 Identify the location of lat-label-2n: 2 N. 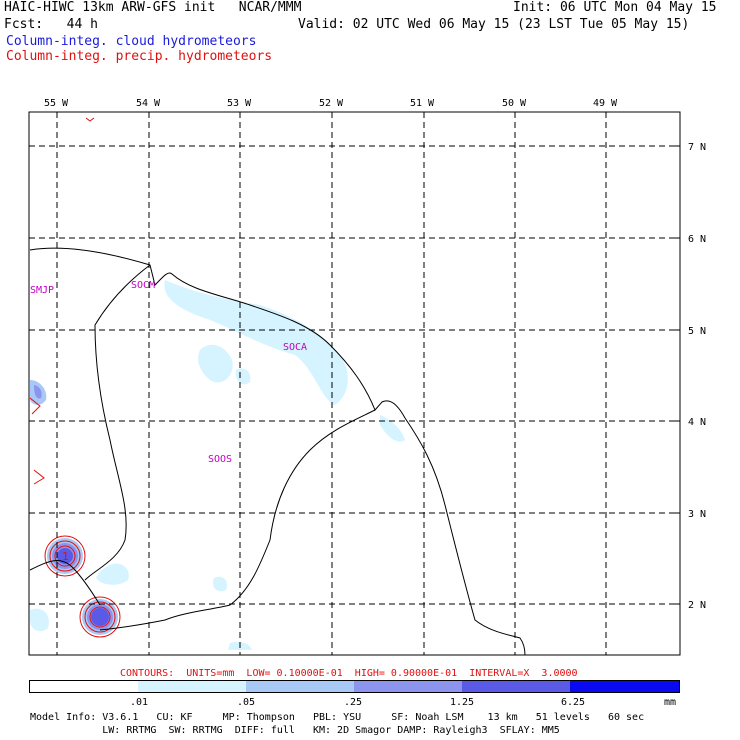
(697, 605).